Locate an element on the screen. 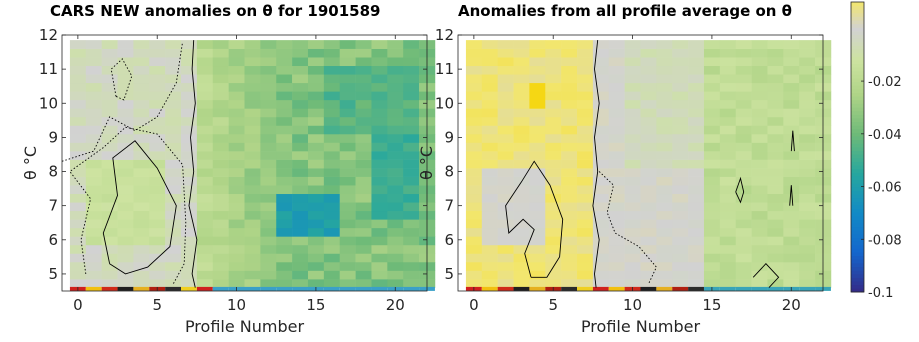 Image resolution: width=919 pixels, height=342 pixels. y-tick-label: 10 is located at coordinates (48, 103).